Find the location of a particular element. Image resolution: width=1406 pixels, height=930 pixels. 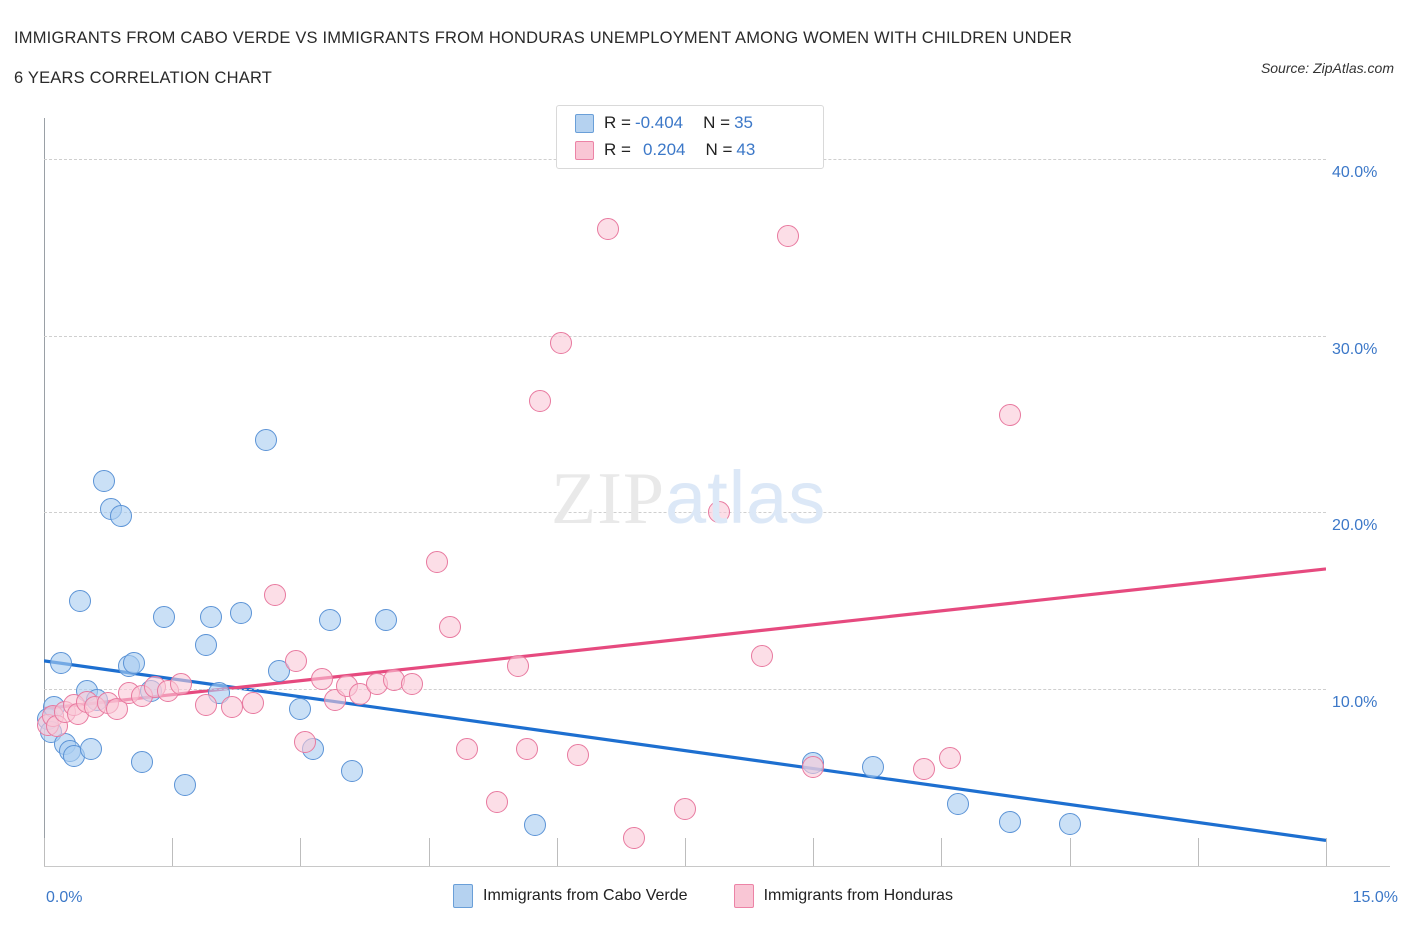

x-axis-max-label: 15.0% is located at coordinates (1375, 897).